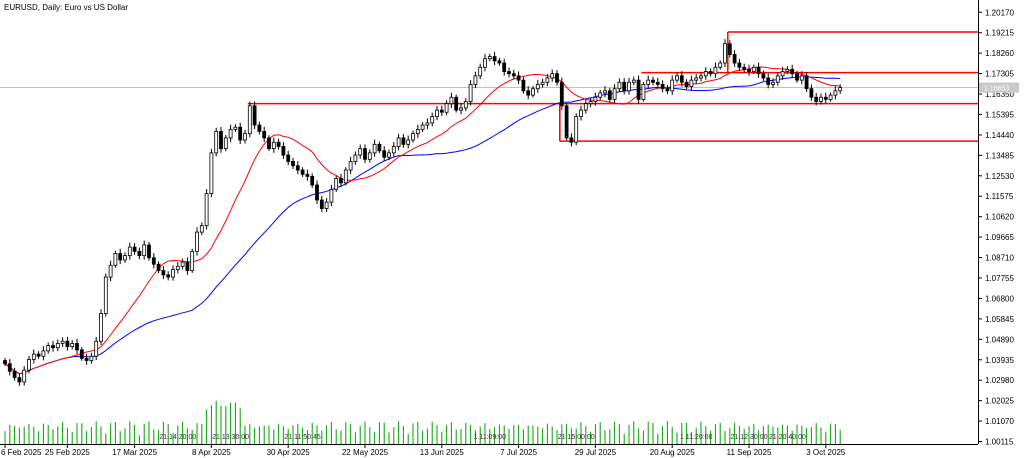 This screenshot has height=458, width=1024. Describe the element at coordinates (999, 114) in the screenshot. I see `y-tick-label: 1.15395` at that location.